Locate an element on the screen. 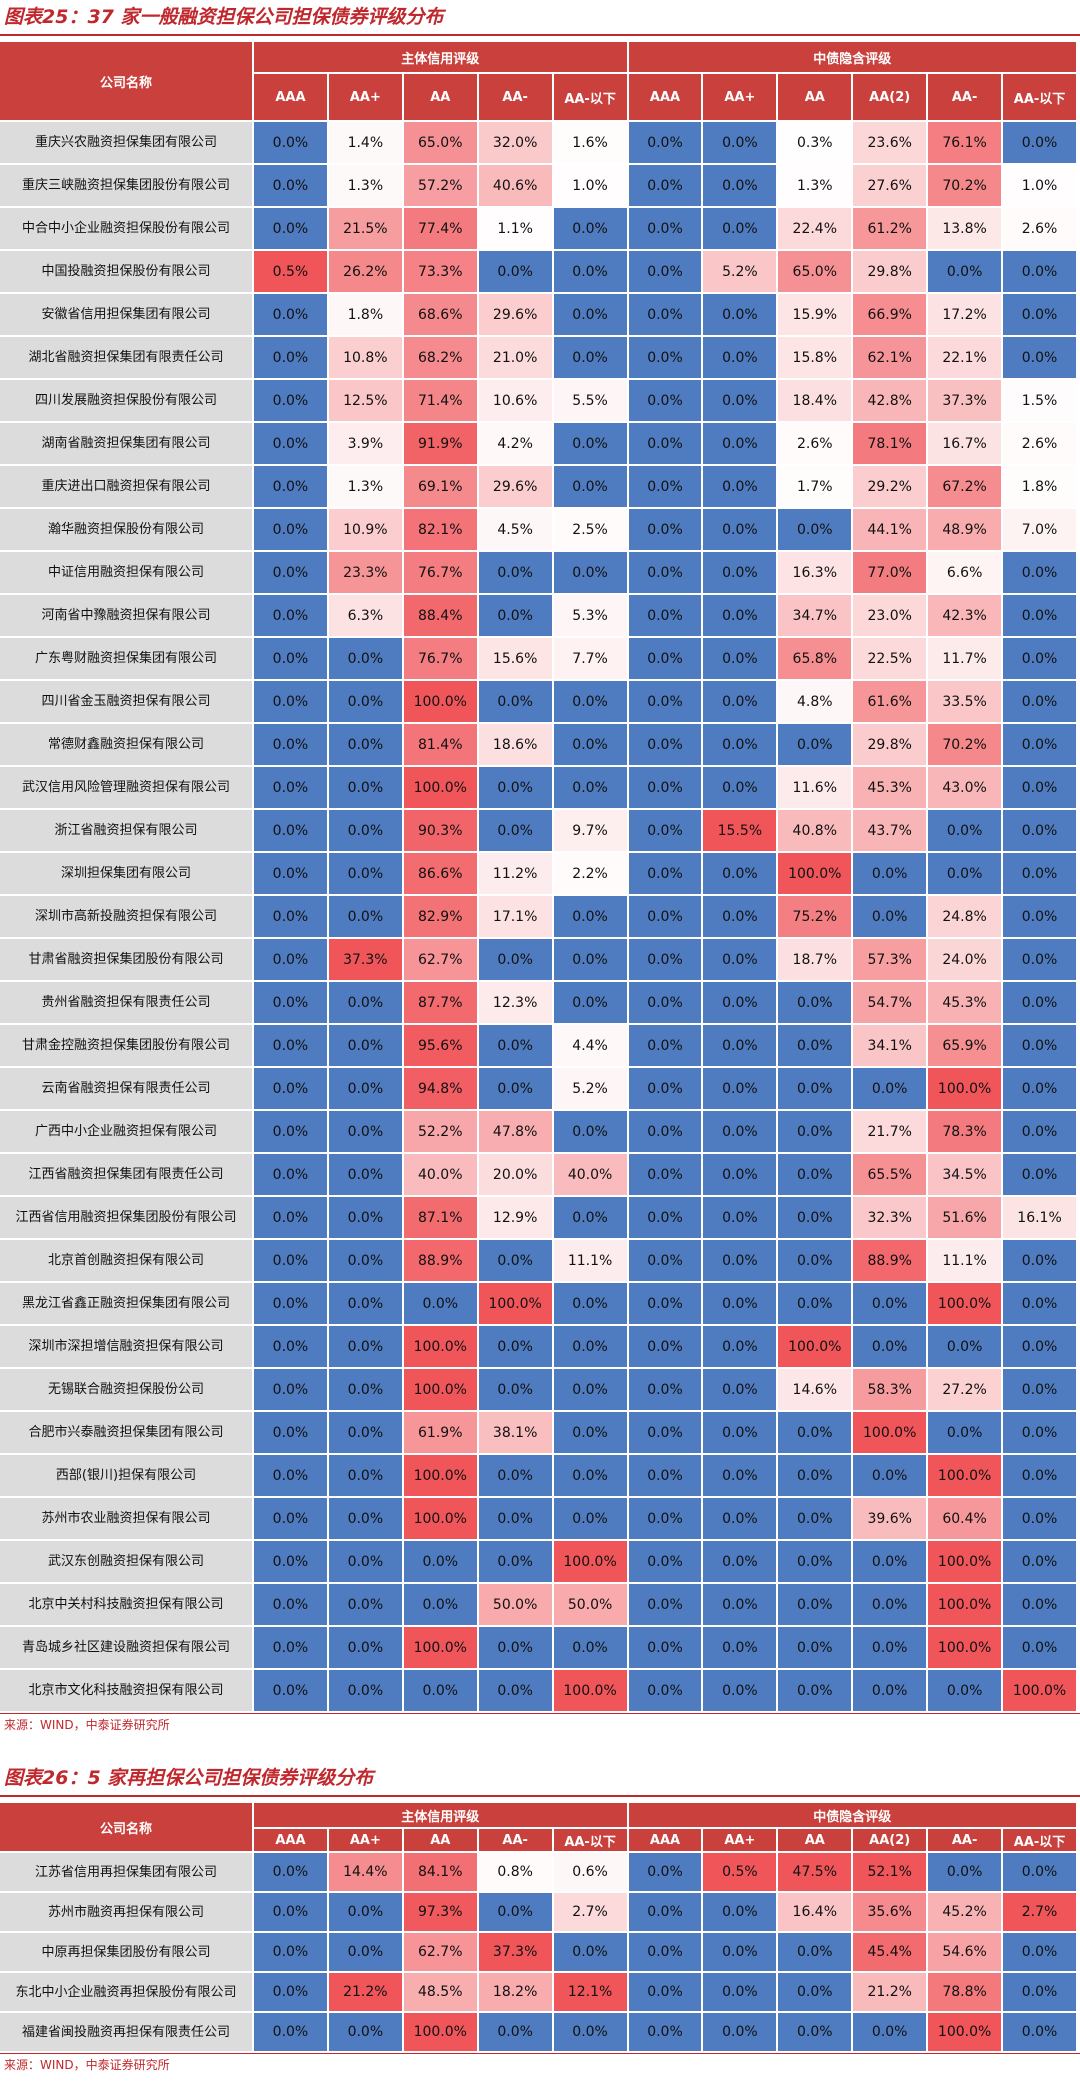  value-cell: 16.4% is located at coordinates (815, 1912).